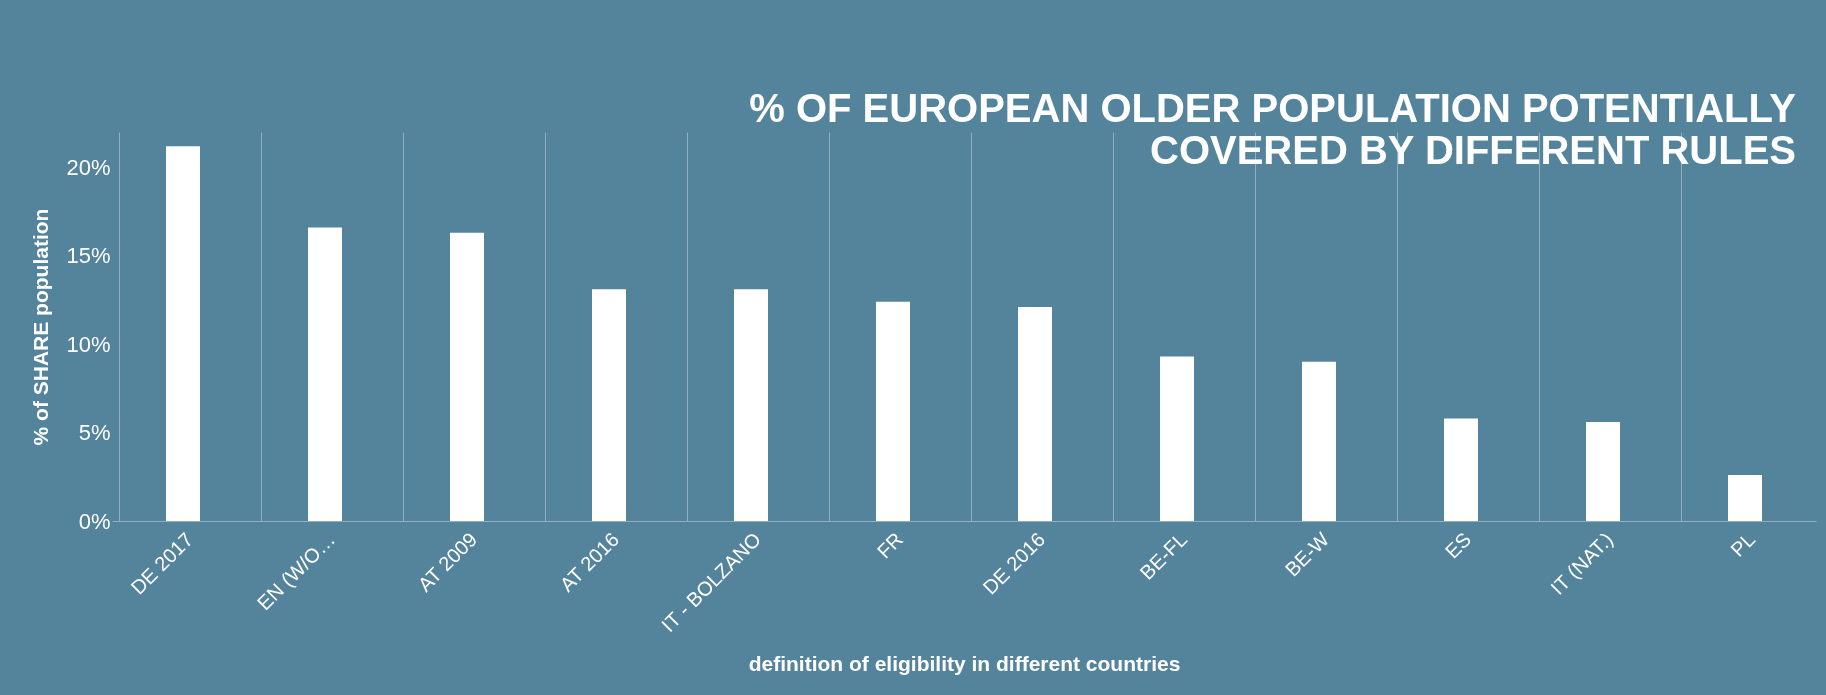 The image size is (1826, 695). Describe the element at coordinates (1743, 544) in the screenshot. I see `x-tick-label: PL` at that location.